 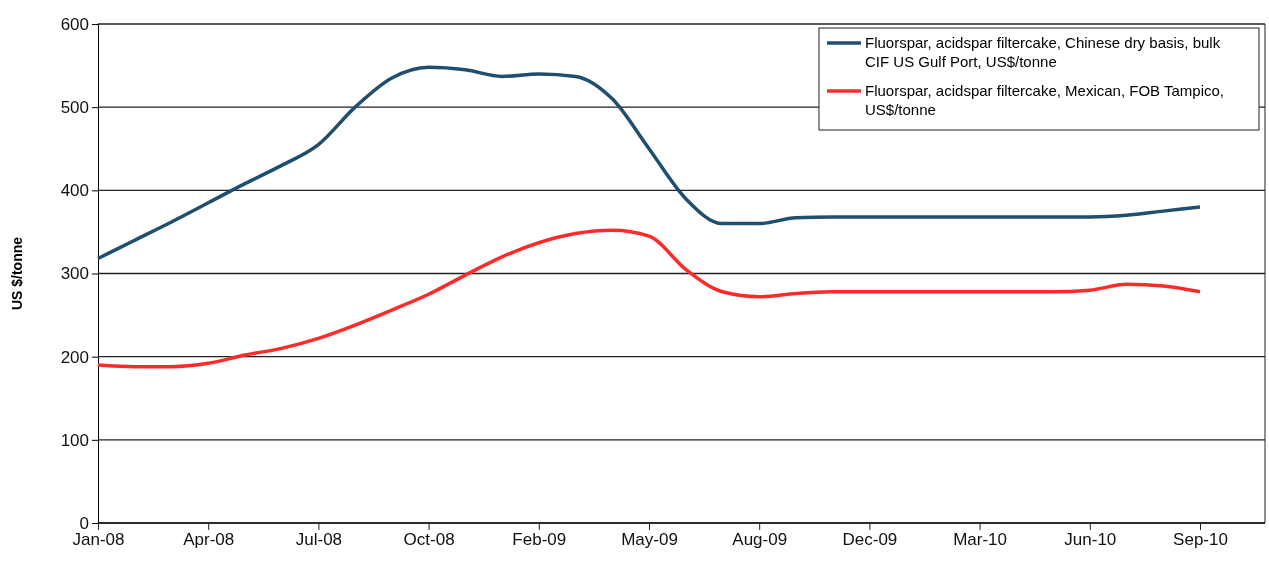 What do you see at coordinates (17, 273) in the screenshot?
I see `y-axis-title: US $/tonne` at bounding box center [17, 273].